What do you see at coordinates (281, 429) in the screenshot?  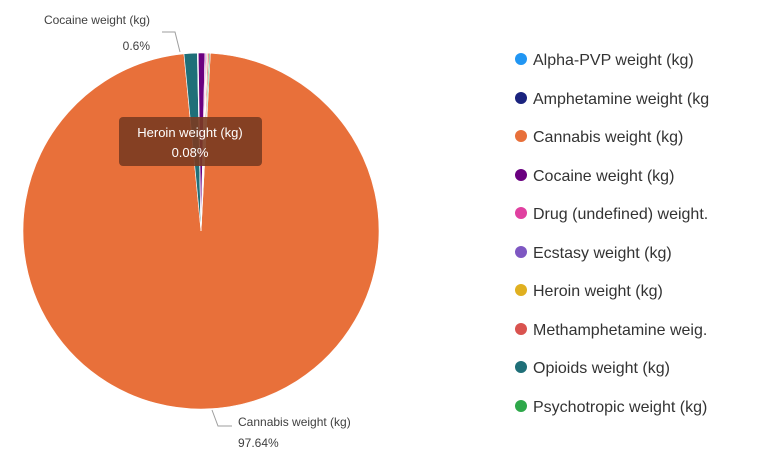 I see `callout-cannabis: Cannabis weight (kg) 97.64%` at bounding box center [281, 429].